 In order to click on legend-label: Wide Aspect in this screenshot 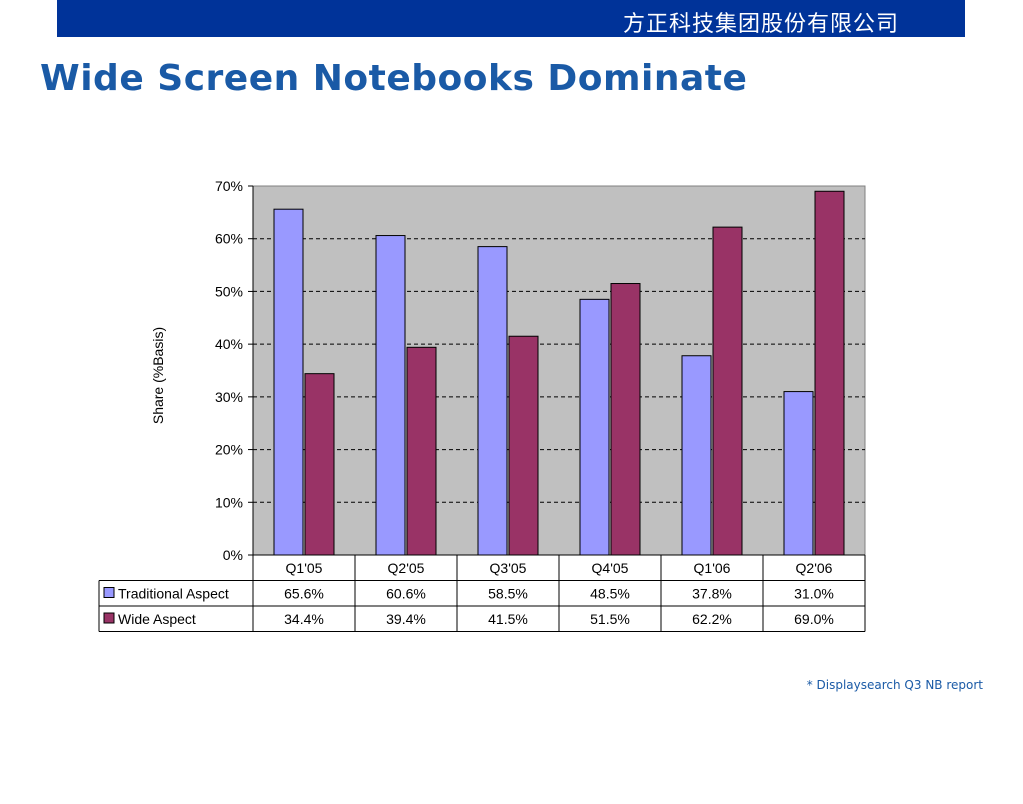, I will do `click(157, 619)`.